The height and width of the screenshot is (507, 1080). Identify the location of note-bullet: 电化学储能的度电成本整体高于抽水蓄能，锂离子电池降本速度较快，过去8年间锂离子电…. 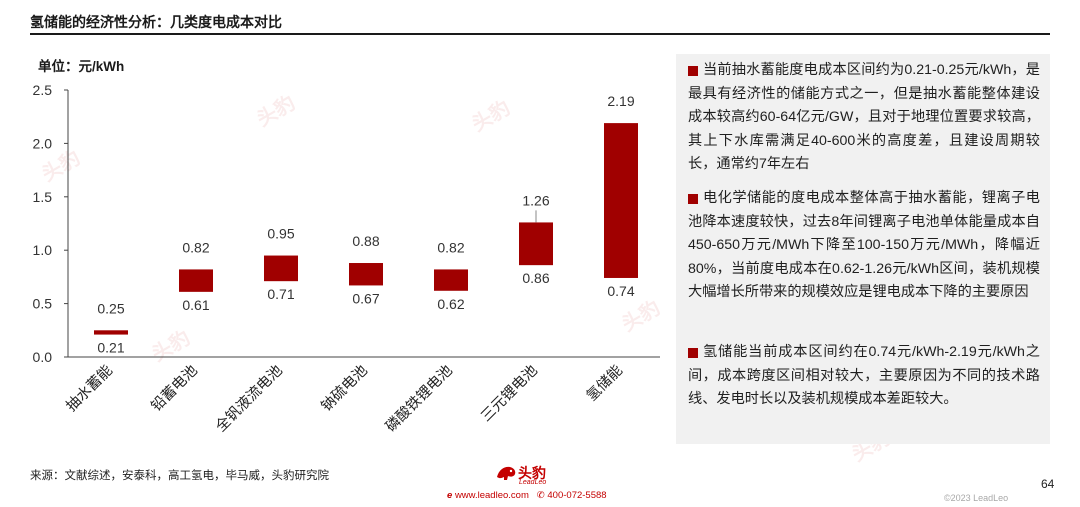
(864, 246).